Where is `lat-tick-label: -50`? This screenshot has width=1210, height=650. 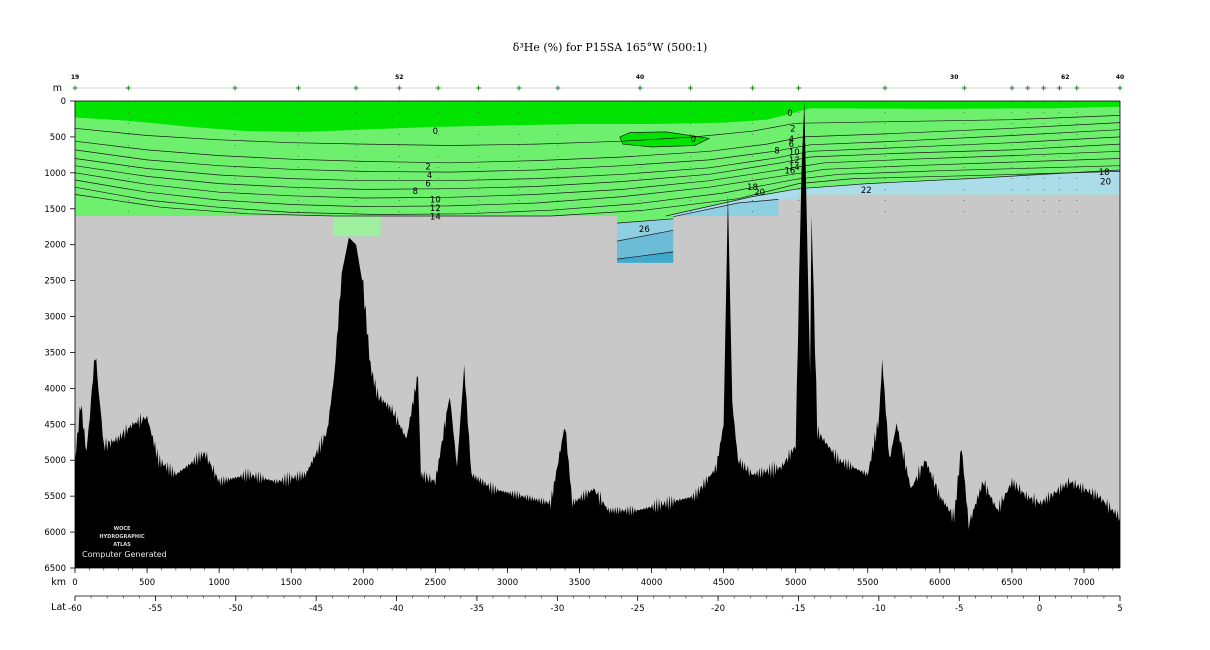 lat-tick-label: -50 is located at coordinates (236, 609).